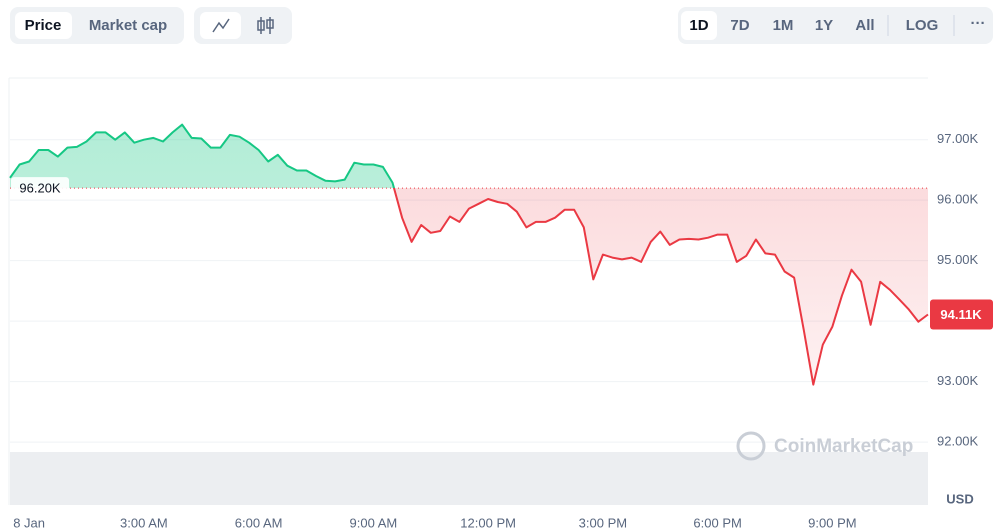 The image size is (993, 532). What do you see at coordinates (374, 522) in the screenshot?
I see `x-tick-label: 9:00 AM` at bounding box center [374, 522].